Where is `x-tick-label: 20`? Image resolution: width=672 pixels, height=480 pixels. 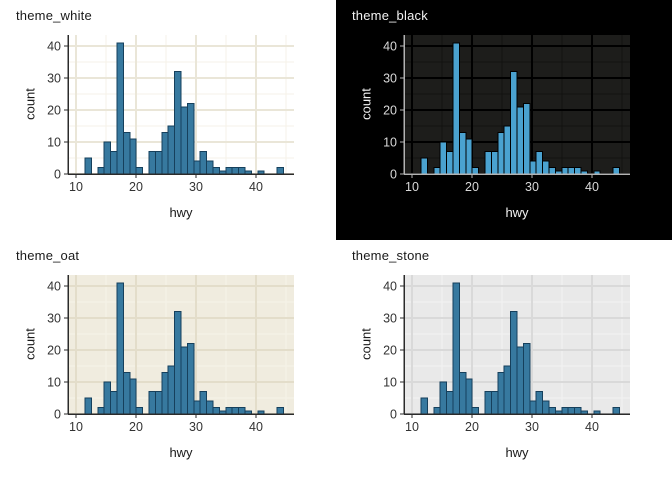
x-tick-label: 20 is located at coordinates (472, 427).